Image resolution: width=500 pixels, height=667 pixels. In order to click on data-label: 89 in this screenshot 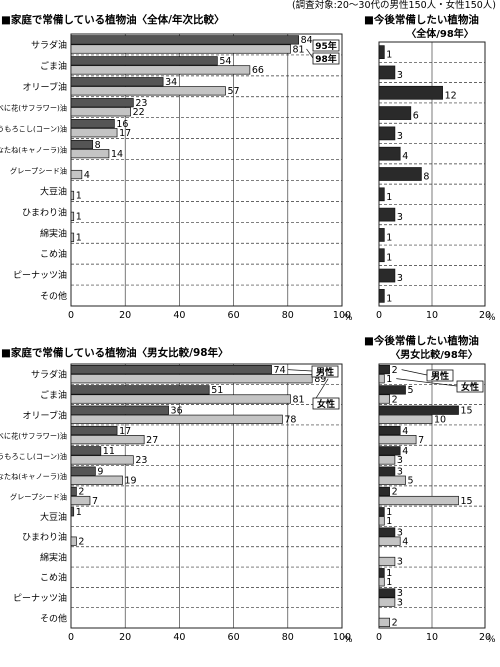, I will do `click(320, 379)`.